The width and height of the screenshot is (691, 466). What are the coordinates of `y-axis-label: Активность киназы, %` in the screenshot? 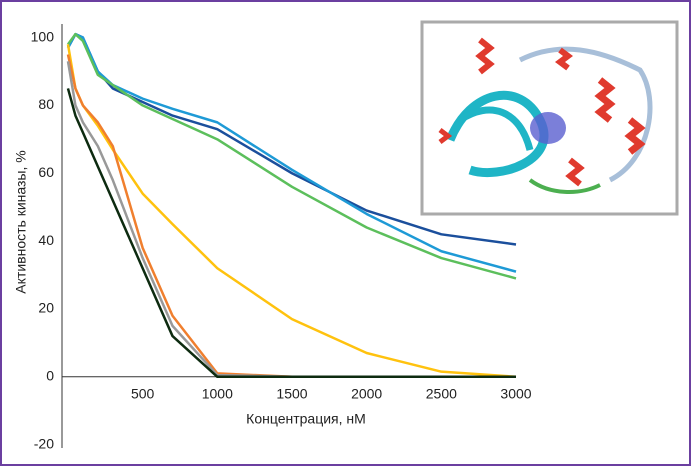 It's located at (21, 221).